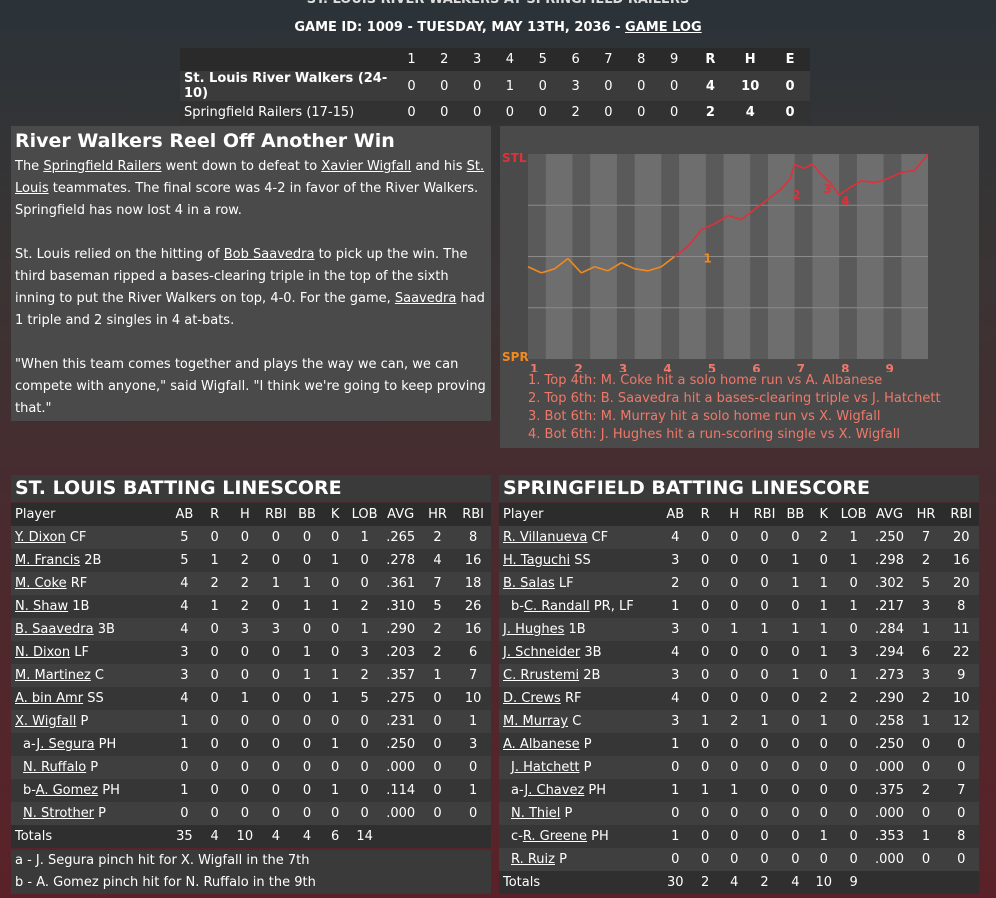 The height and width of the screenshot is (898, 996). What do you see at coordinates (65, 744) in the screenshot?
I see `player-link: J. Segura` at bounding box center [65, 744].